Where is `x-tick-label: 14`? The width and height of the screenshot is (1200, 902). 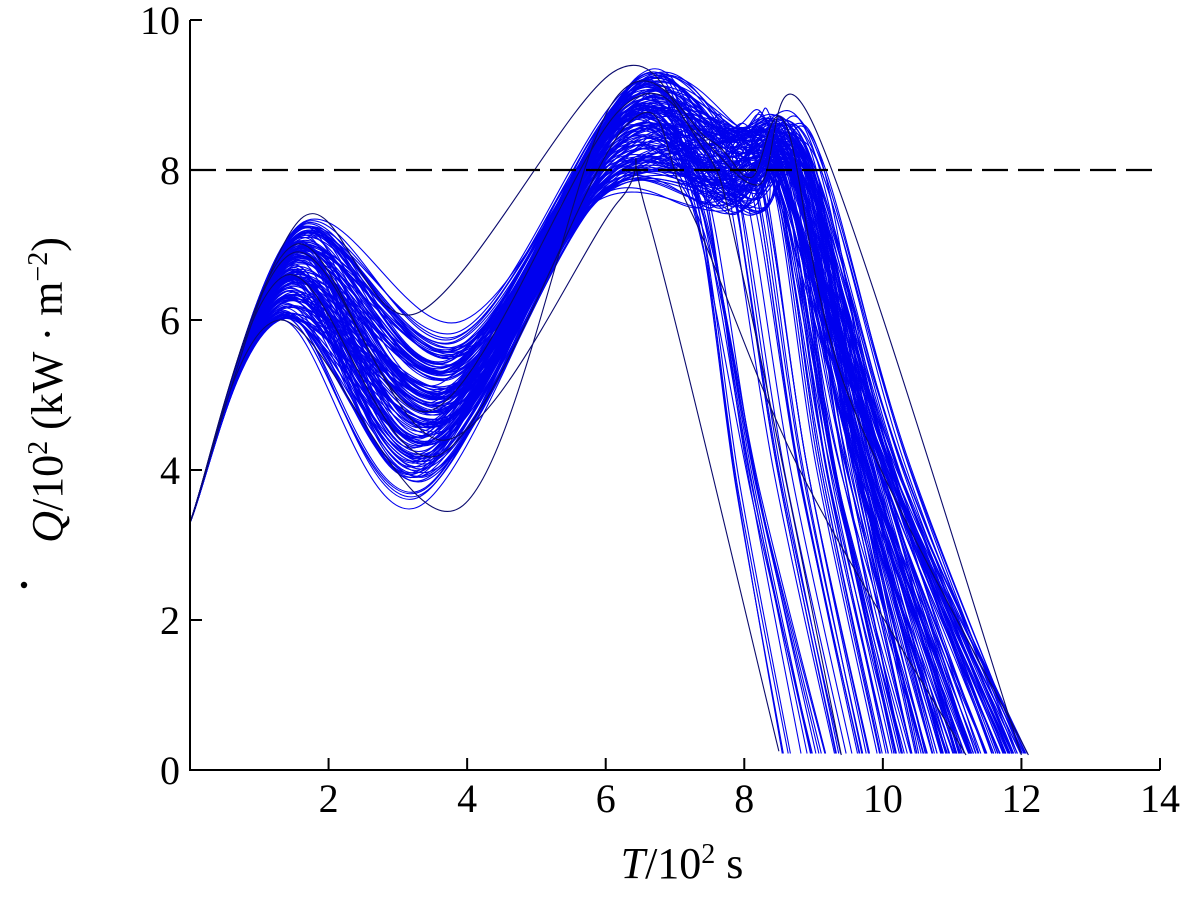 x-tick-label: 14 is located at coordinates (1160, 798).